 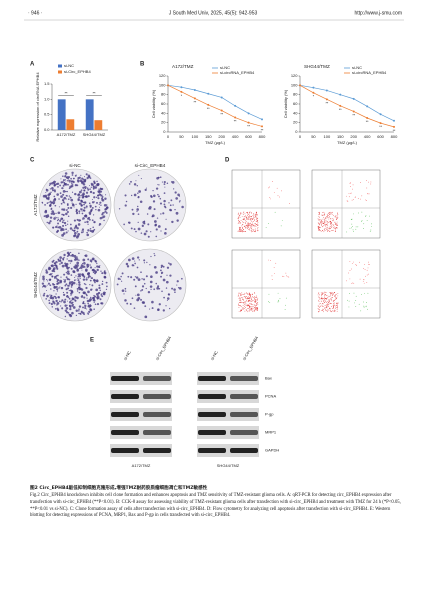 What do you see at coordinates (66, 92) in the screenshot?
I see `sig-label: **` at bounding box center [66, 92].